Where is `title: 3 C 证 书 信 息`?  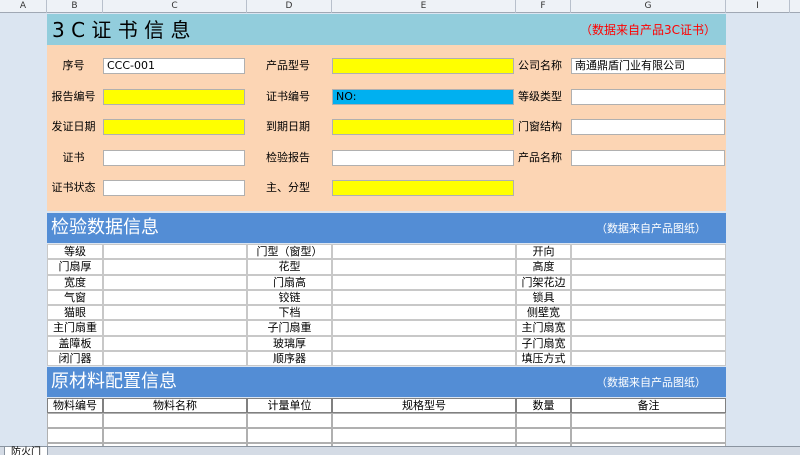 title: 3 C 证 书 信 息 is located at coordinates (121, 30).